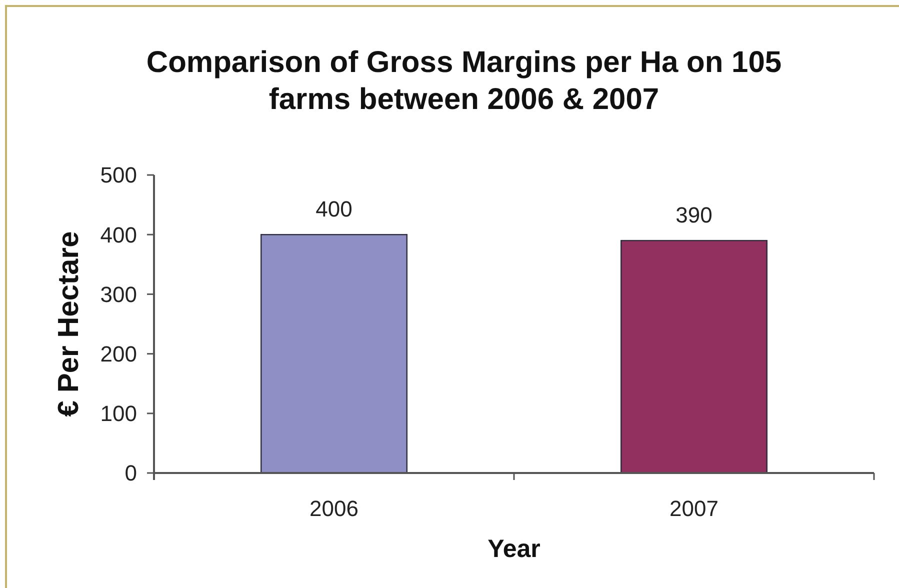 This screenshot has height=588, width=899. What do you see at coordinates (334, 209) in the screenshot?
I see `data-label: 400` at bounding box center [334, 209].